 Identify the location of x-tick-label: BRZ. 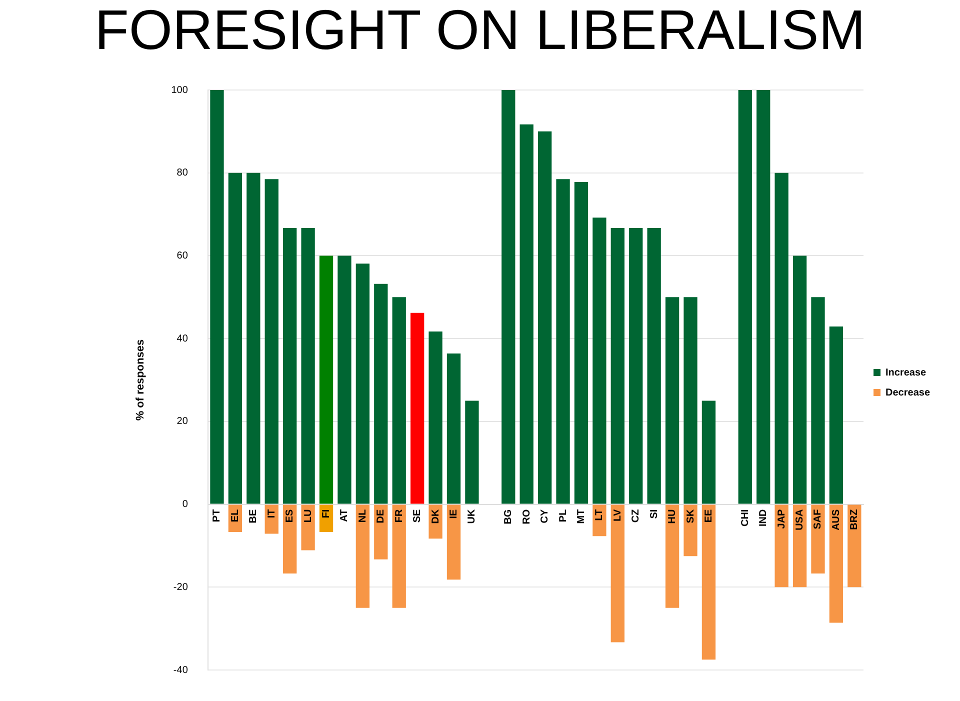
(854, 519).